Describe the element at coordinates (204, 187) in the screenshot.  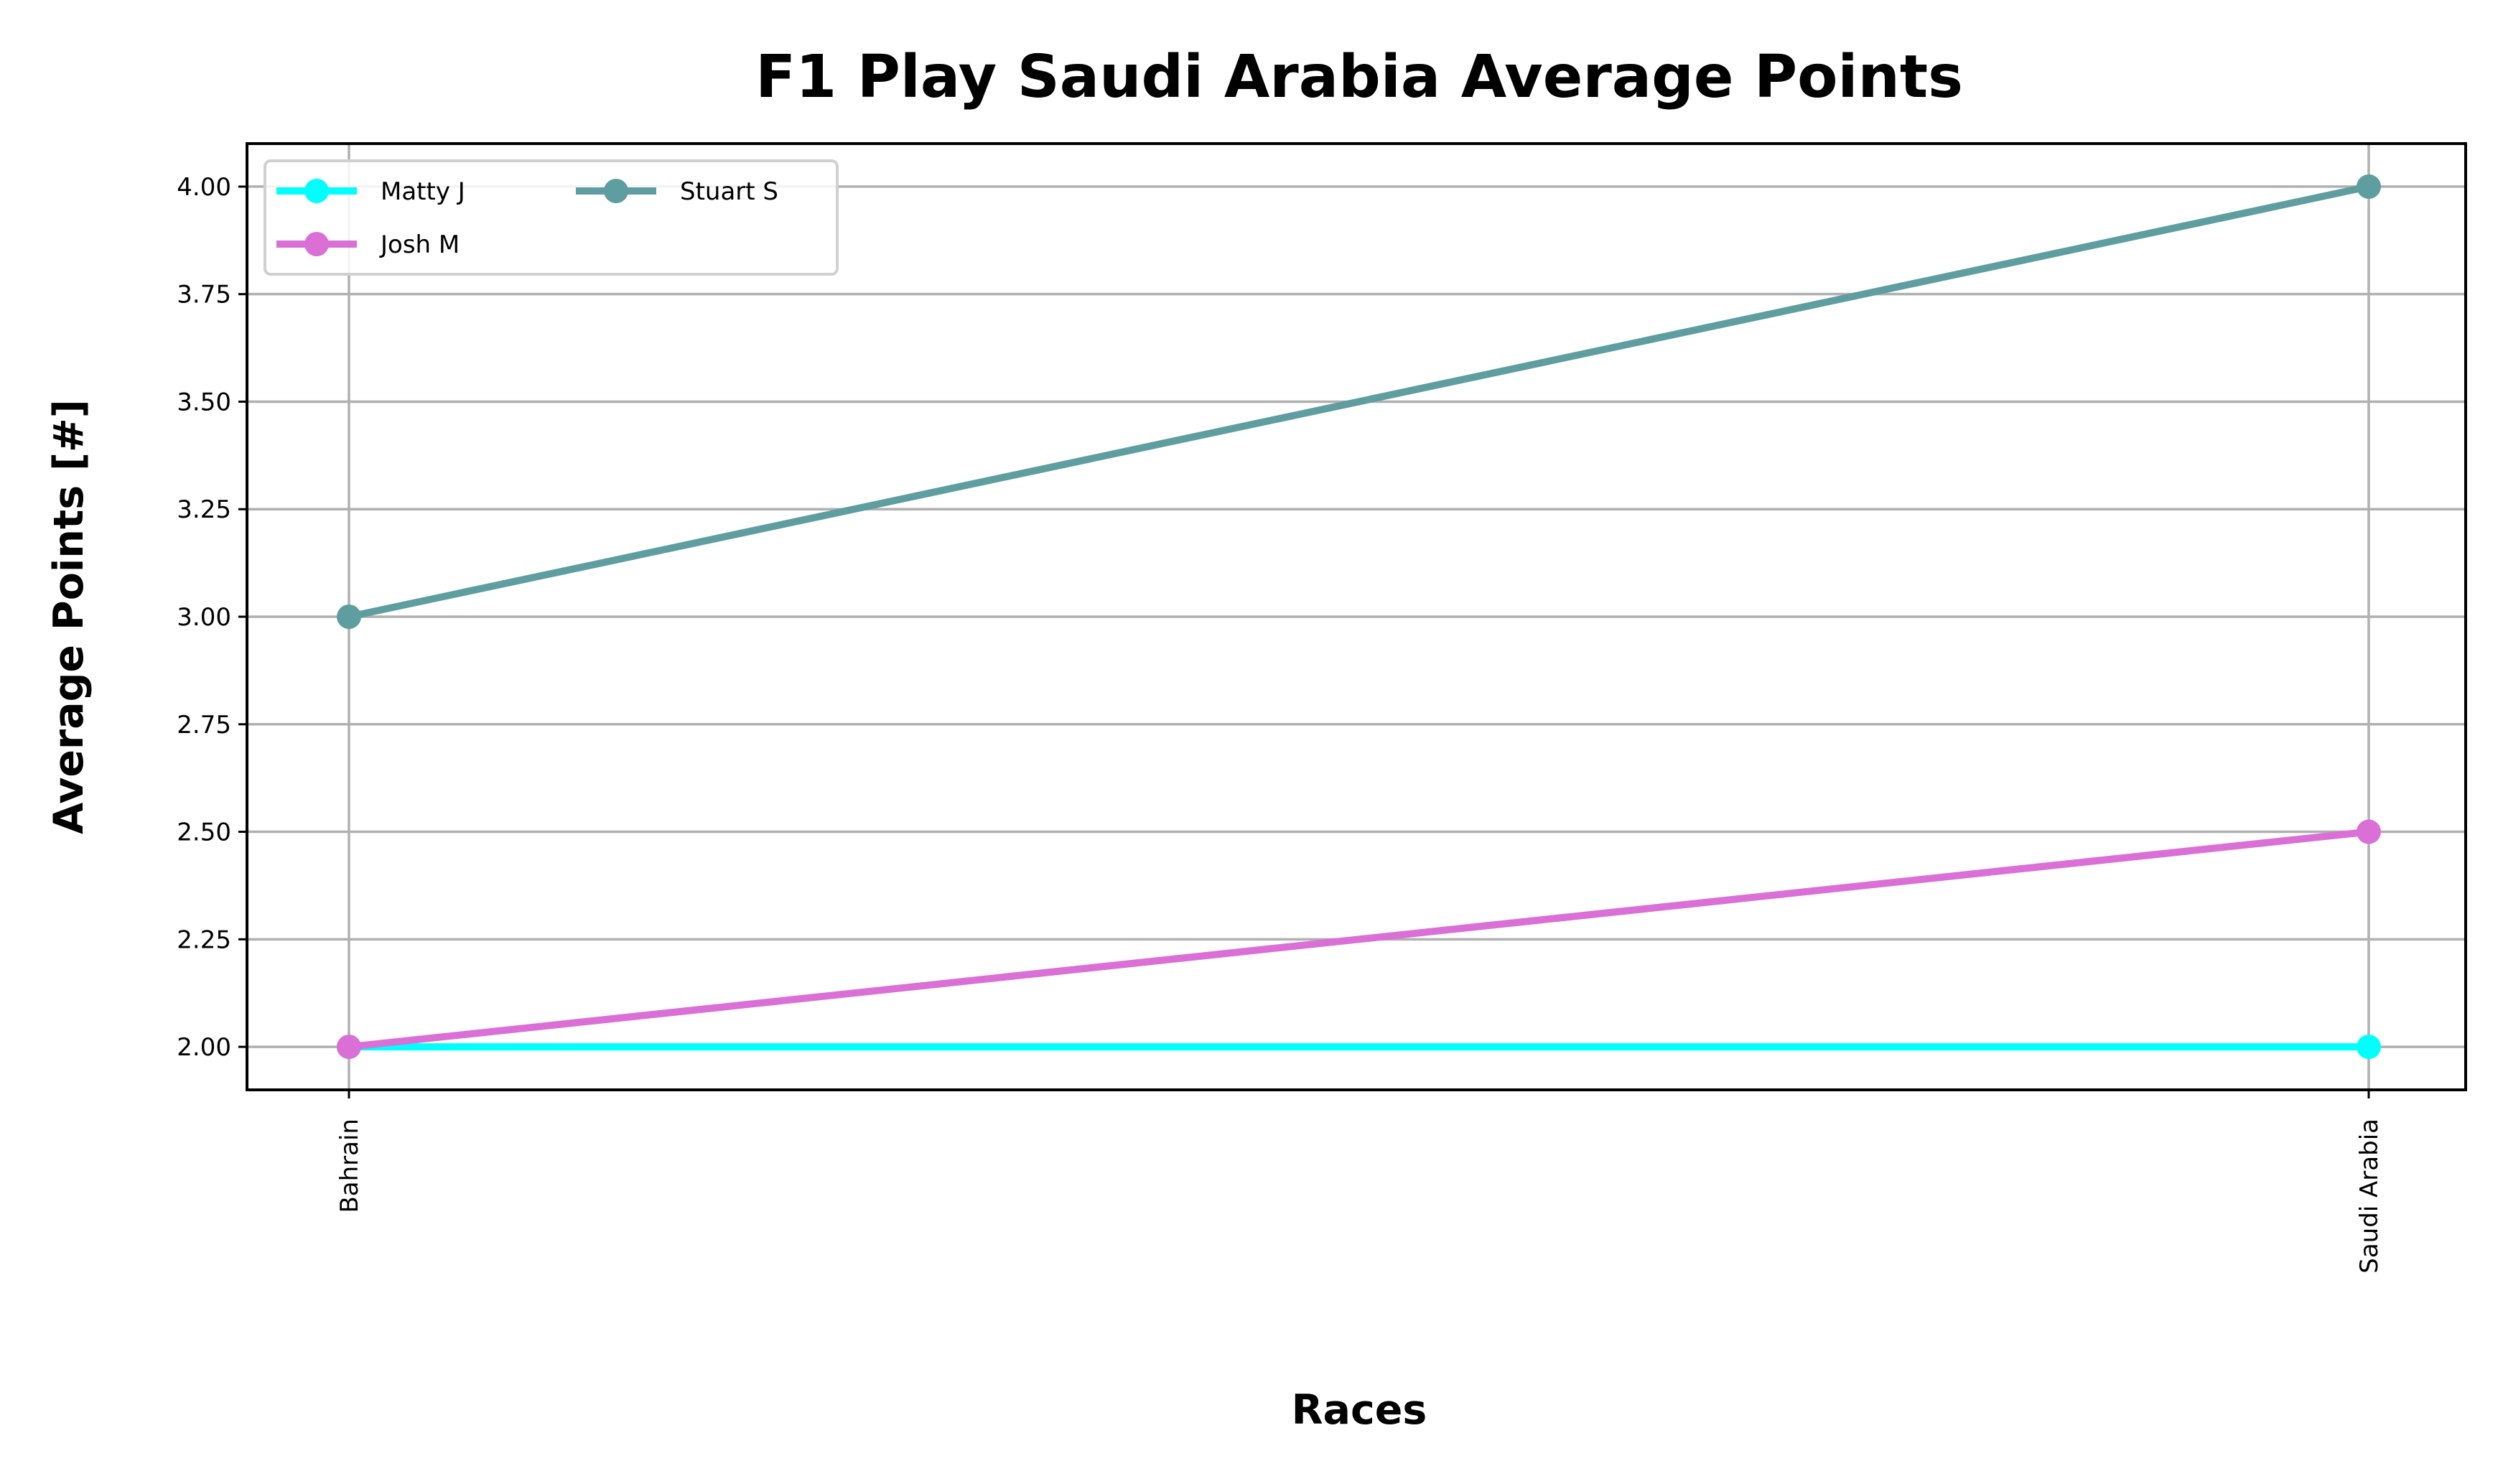
I see `y-tick-label: 4.00` at that location.